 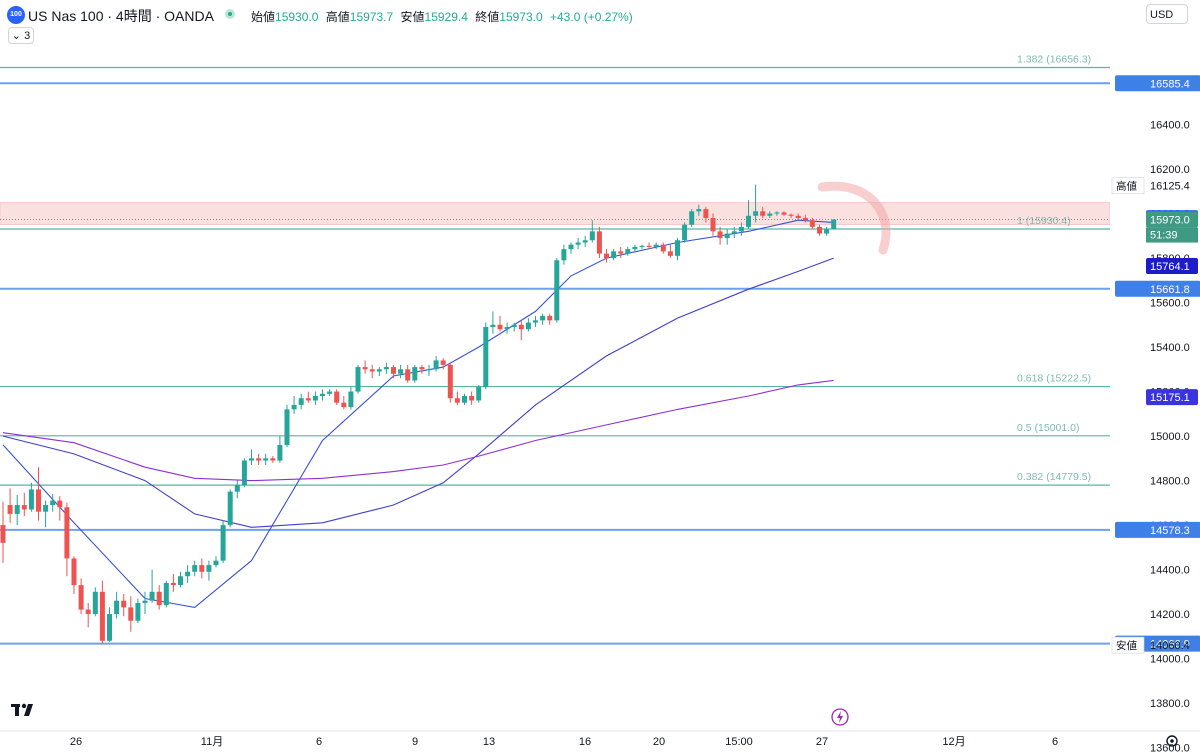 What do you see at coordinates (1170, 398) in the screenshot?
I see `price-badge-label: 15175.1` at bounding box center [1170, 398].